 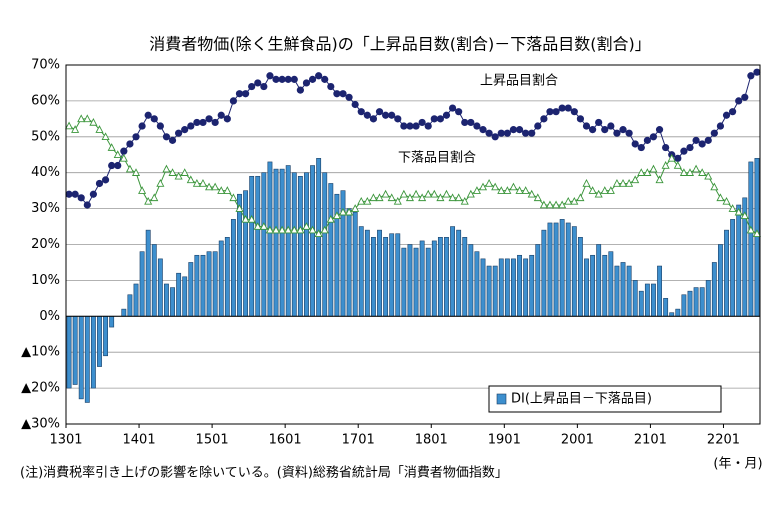 I want to click on footnote: (注)消費税率引き上げの影響を除いている。(資料)総務省統計局「消費者物価指数」, so click(x=264, y=473).